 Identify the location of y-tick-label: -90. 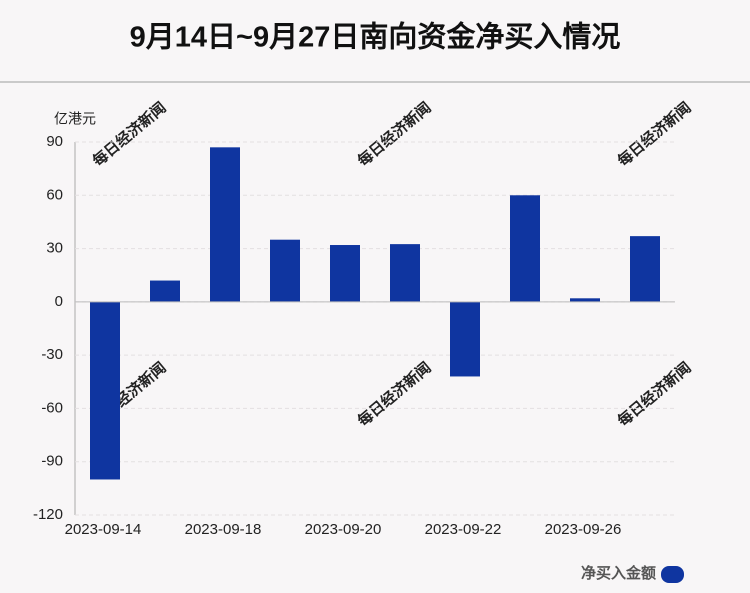
(52, 461).